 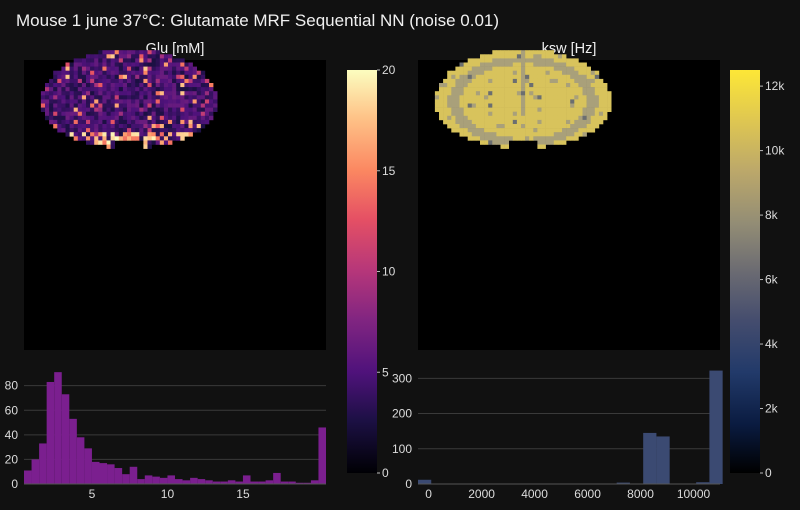 I want to click on ksw-hist-xtick-label: 6000, so click(x=587, y=494).